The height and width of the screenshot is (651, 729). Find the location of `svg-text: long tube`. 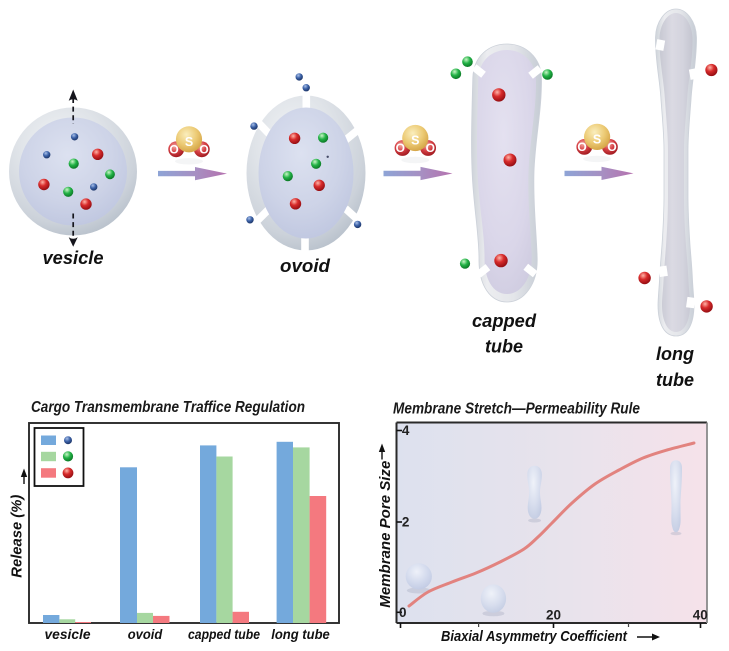

svg-text: long tube is located at coordinates (300, 634).